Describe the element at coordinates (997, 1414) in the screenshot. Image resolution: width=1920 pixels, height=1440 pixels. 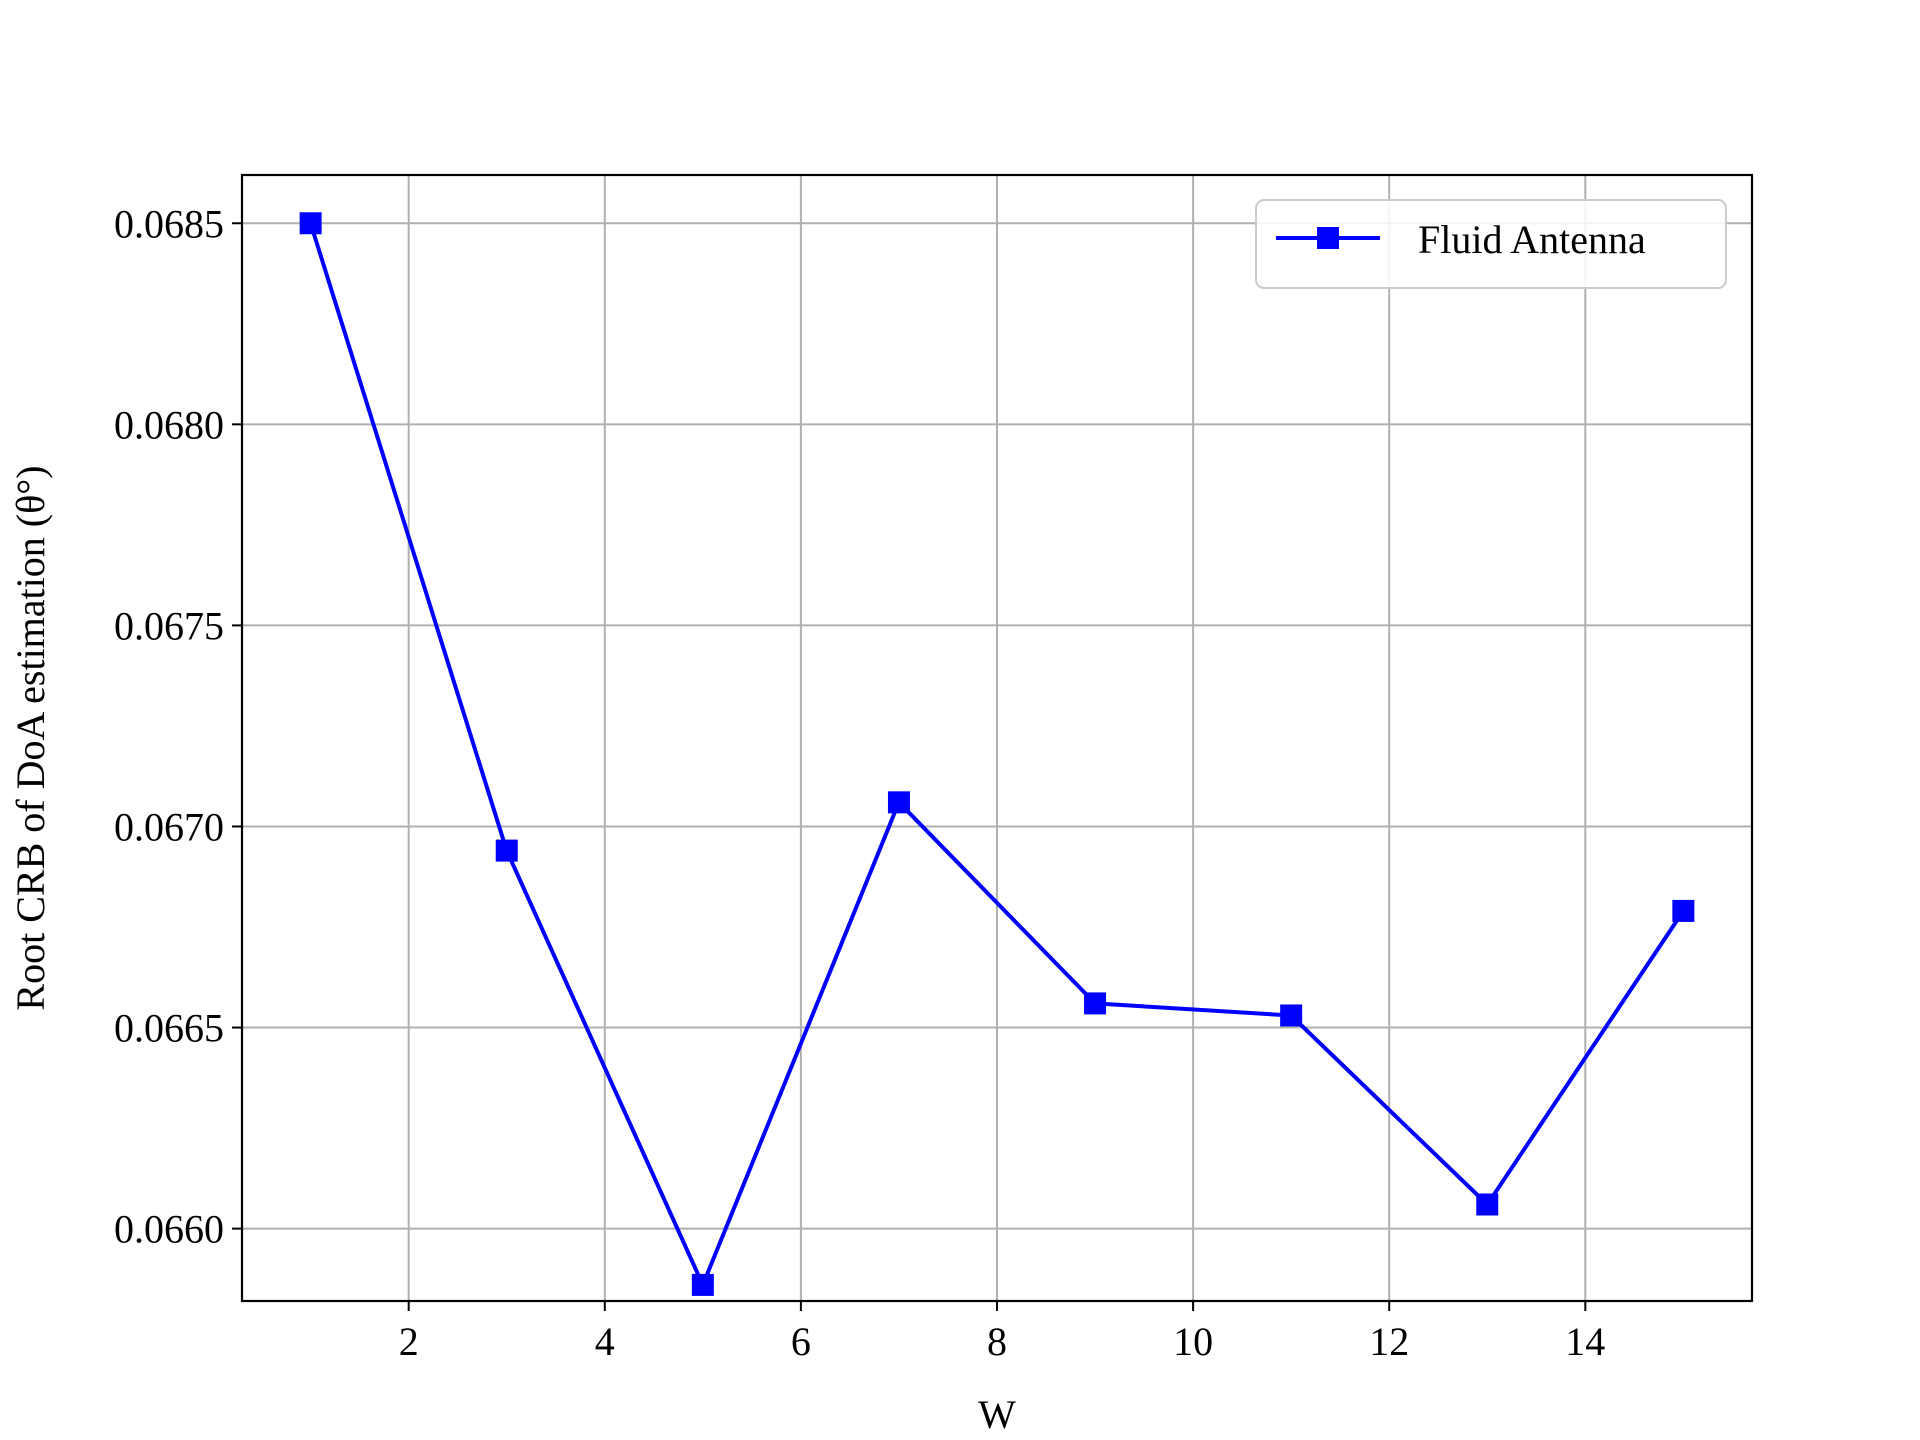
I see `x-axis-label: W` at that location.